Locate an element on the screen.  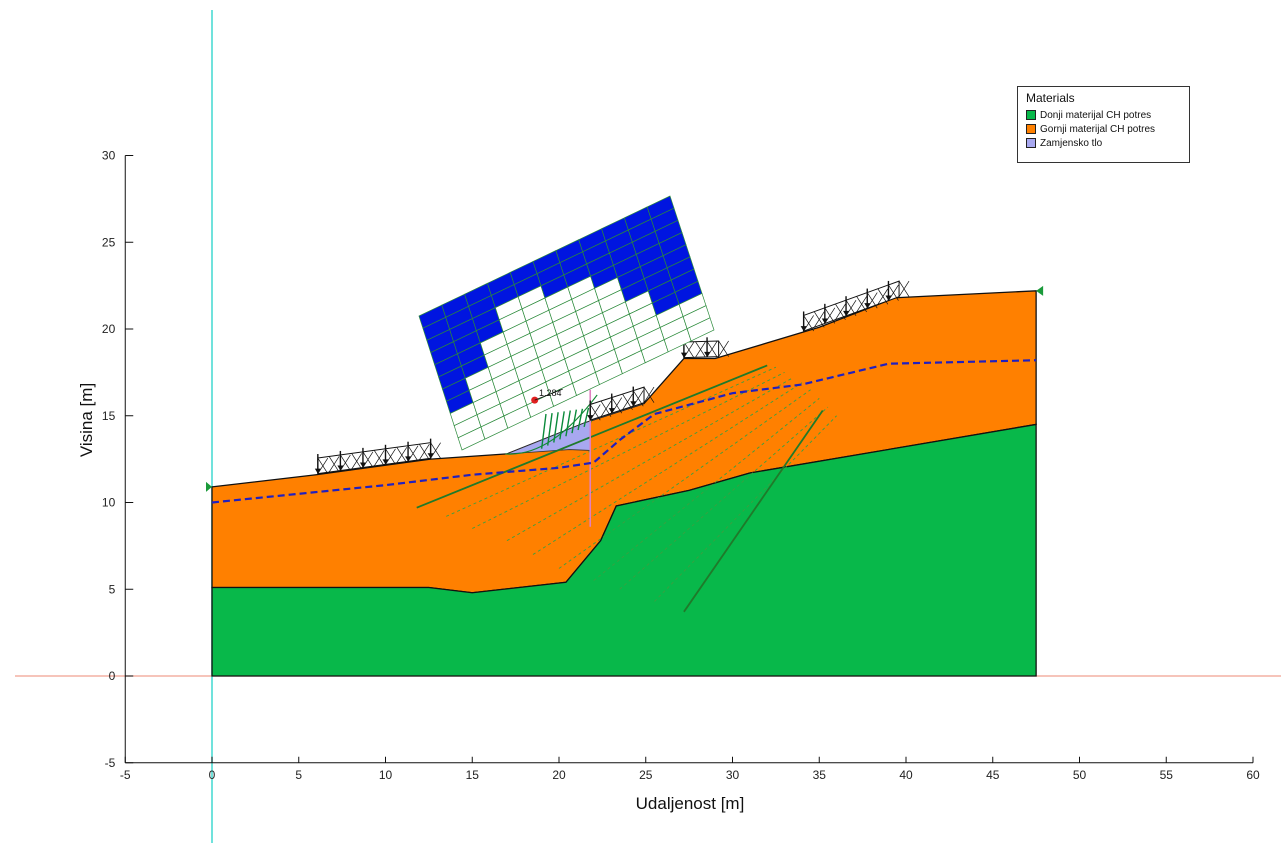
x-tick-label: -5 is located at coordinates (125, 775).